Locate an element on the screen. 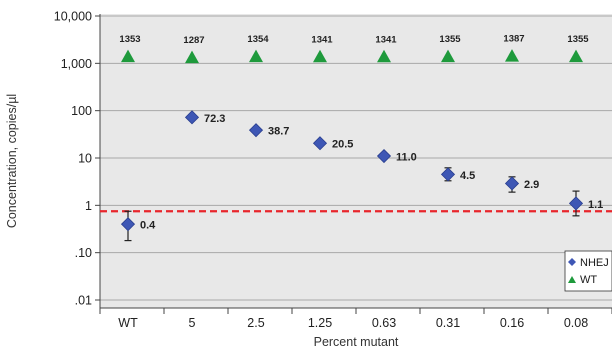 The height and width of the screenshot is (354, 612). x-tick-label: 0.63 is located at coordinates (384, 323).